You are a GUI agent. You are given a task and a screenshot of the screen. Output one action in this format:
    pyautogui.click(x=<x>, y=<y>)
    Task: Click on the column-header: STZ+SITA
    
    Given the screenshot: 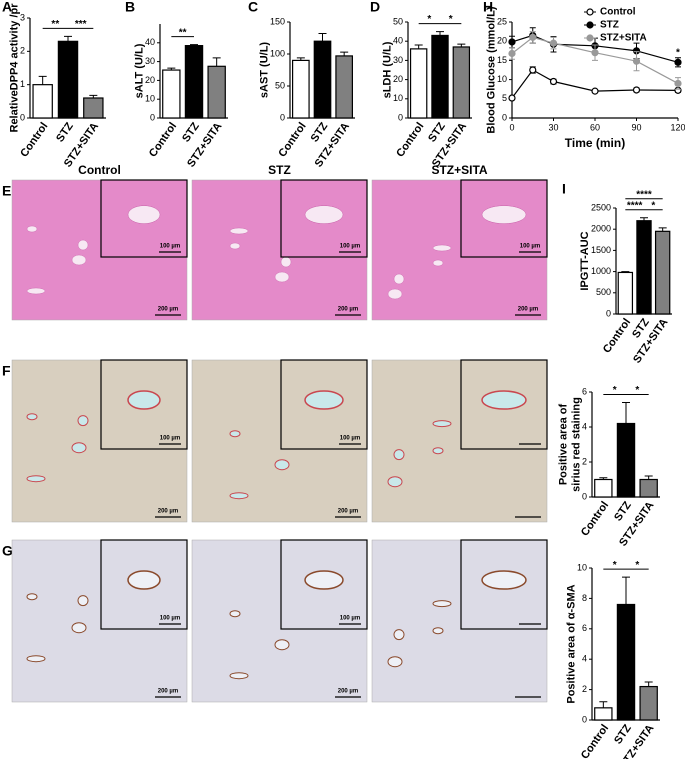 What is the action you would take?
    pyautogui.click(x=459, y=170)
    